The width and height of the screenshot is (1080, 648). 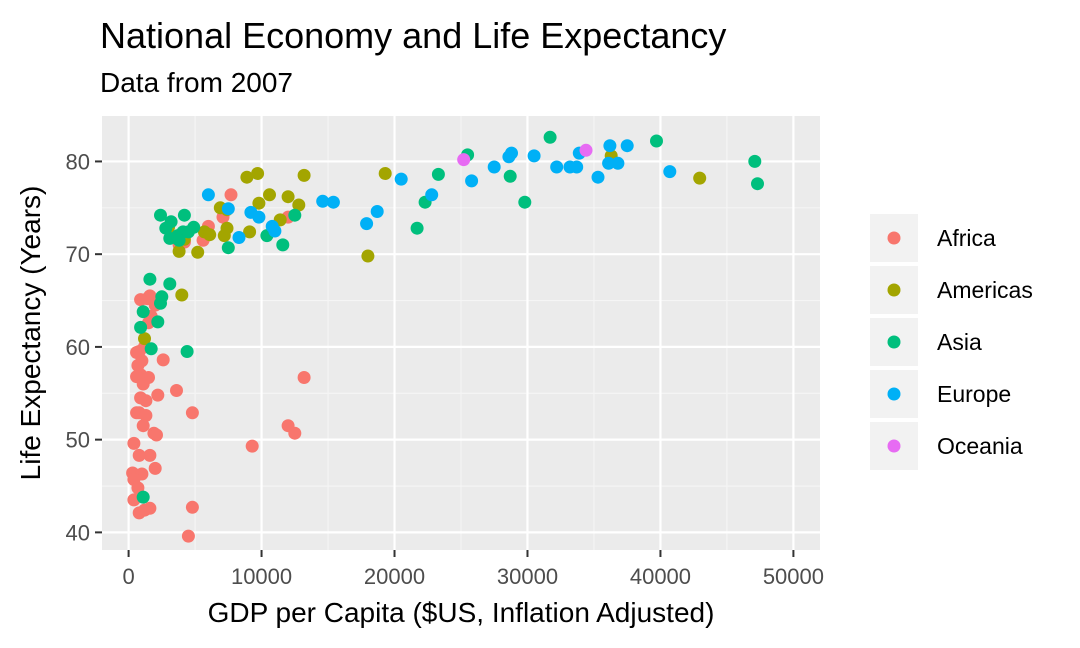 What do you see at coordinates (933, 238) in the screenshot?
I see `legend-item-africa: Africa` at bounding box center [933, 238].